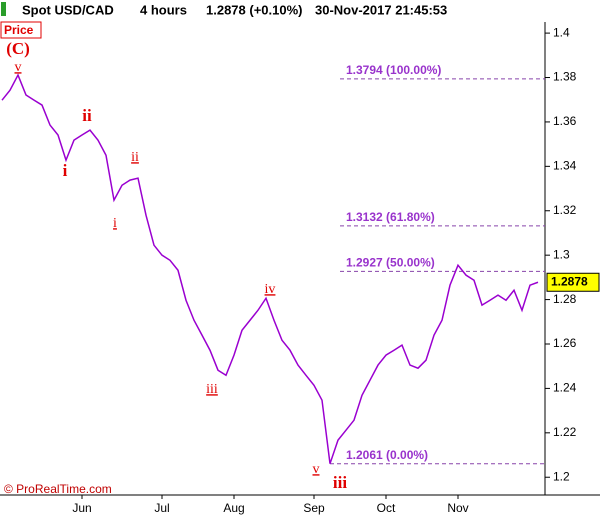 The width and height of the screenshot is (600, 519). Describe the element at coordinates (565, 121) in the screenshot. I see `y-tick-label: 1.36` at that location.